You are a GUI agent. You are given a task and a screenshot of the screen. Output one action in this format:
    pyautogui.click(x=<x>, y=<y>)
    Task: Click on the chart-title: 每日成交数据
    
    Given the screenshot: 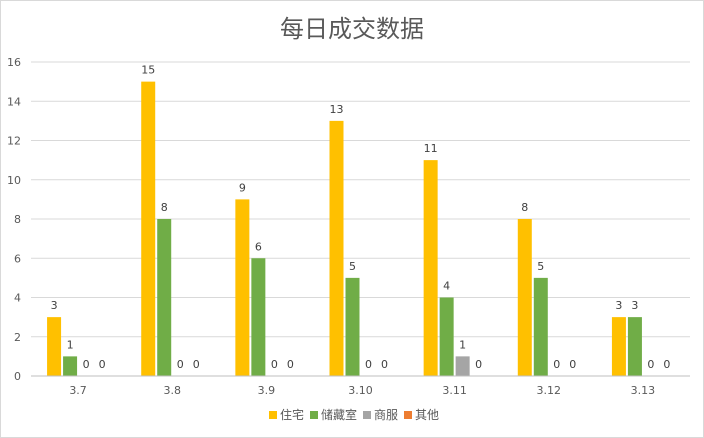 What is the action you would take?
    pyautogui.click(x=352, y=29)
    